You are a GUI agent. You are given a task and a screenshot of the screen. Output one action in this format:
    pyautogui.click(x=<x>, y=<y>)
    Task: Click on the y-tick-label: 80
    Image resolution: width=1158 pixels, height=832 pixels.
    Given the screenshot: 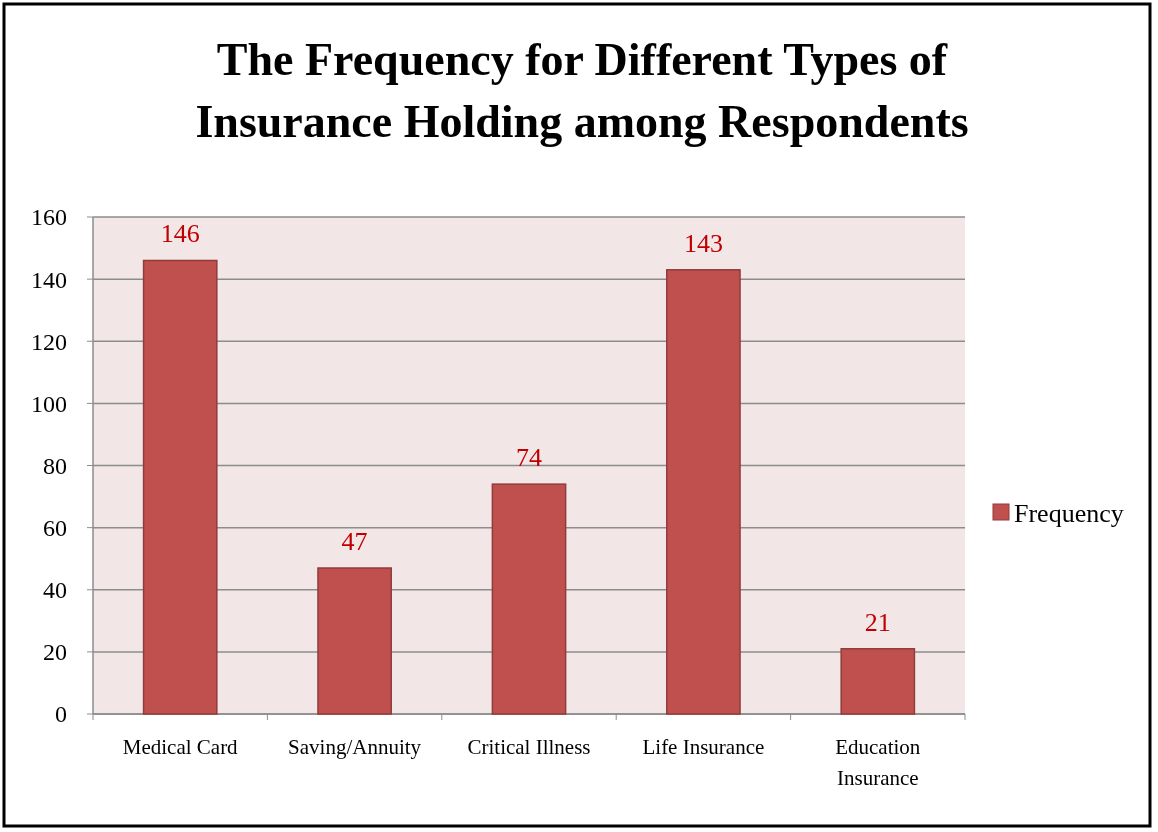 What is the action you would take?
    pyautogui.click(x=55, y=465)
    